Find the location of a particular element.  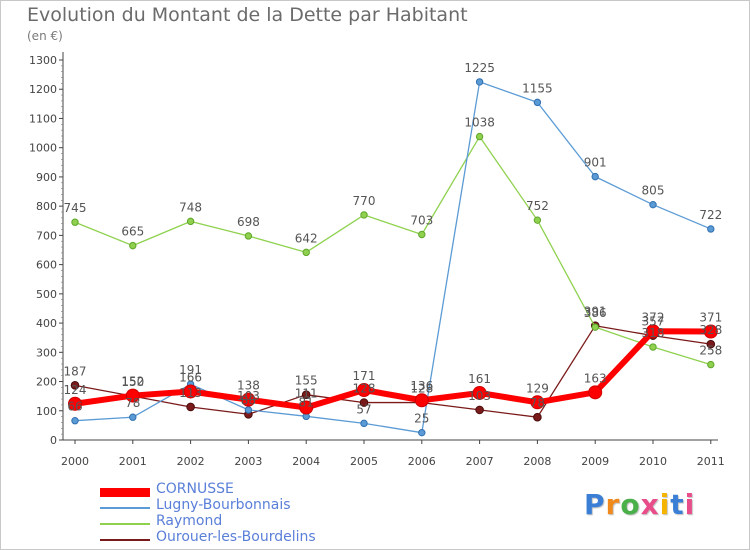

data-label: 371 is located at coordinates (710, 318).